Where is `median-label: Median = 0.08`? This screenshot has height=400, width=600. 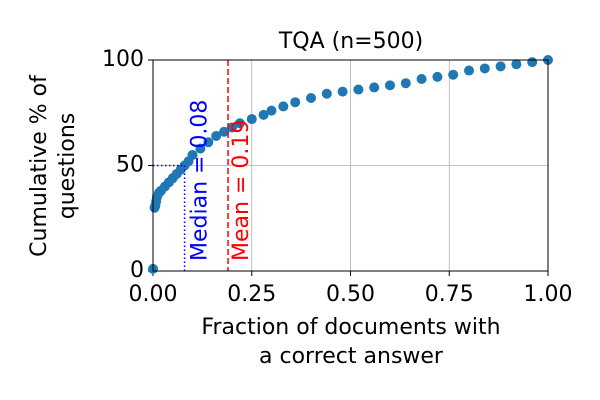 median-label: Median = 0.08 is located at coordinates (200, 180).